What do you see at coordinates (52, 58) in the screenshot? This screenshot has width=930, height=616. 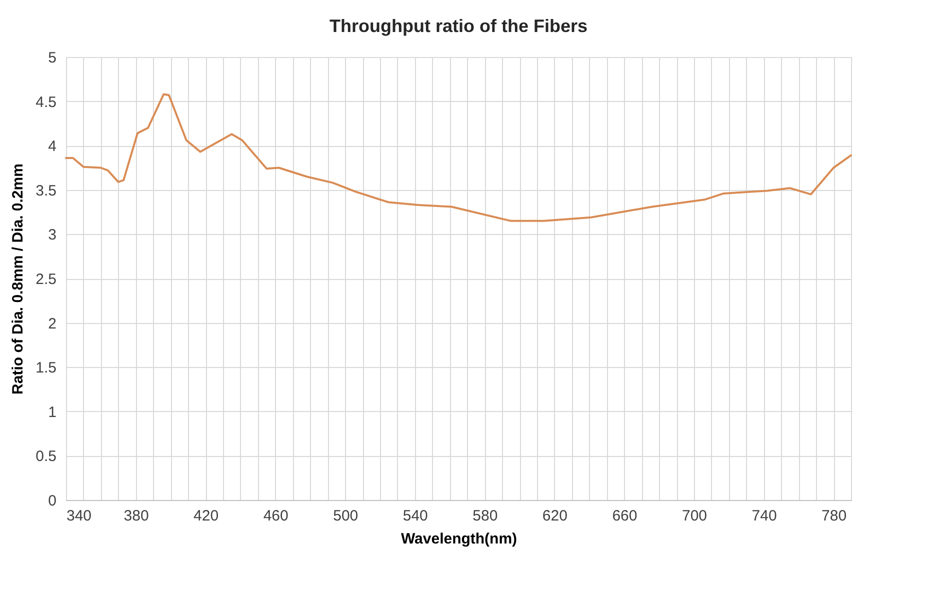 I see `y-tick-label: 5` at bounding box center [52, 58].